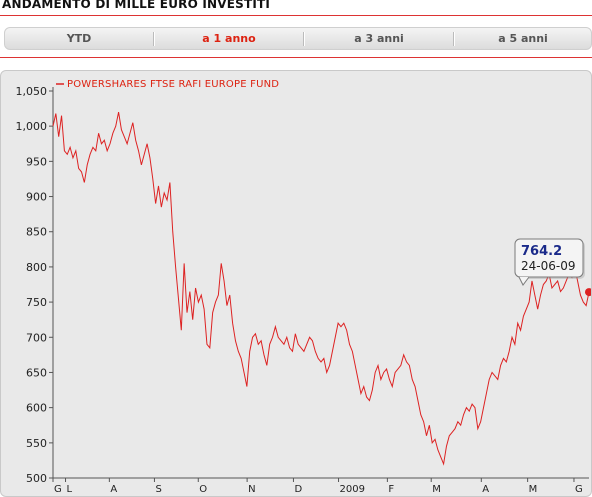  What do you see at coordinates (158, 489) in the screenshot?
I see `x-tick-label: S` at bounding box center [158, 489].